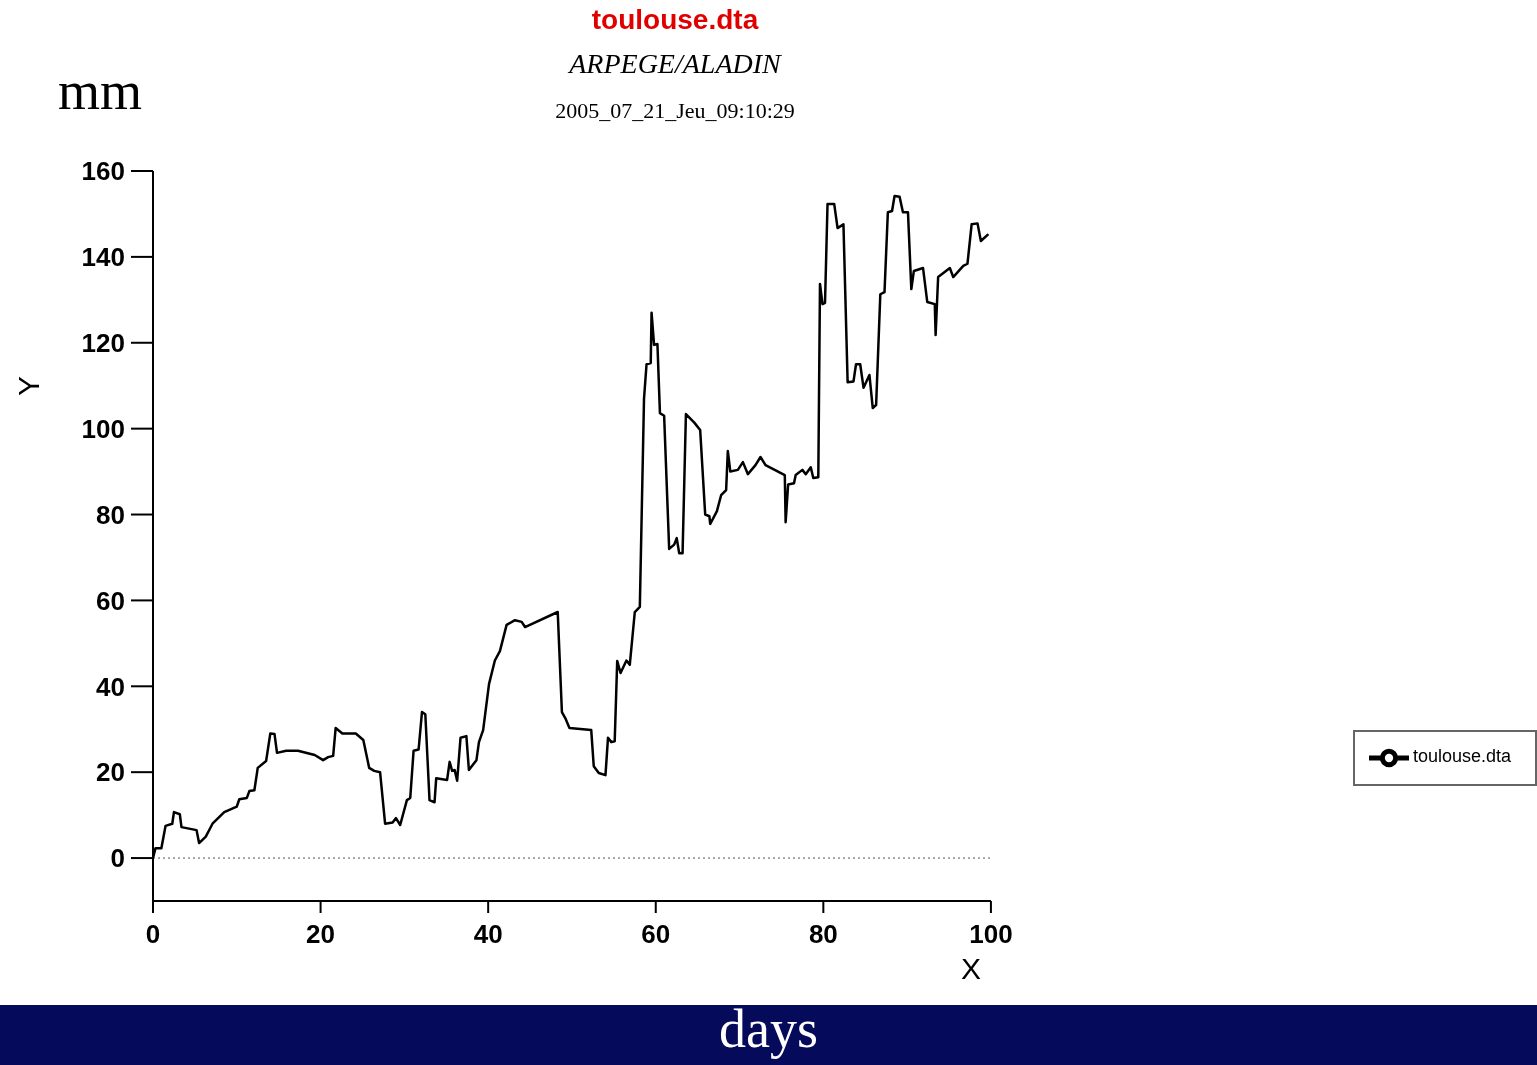  Describe the element at coordinates (100, 91) in the screenshot. I see `text: mm` at that location.